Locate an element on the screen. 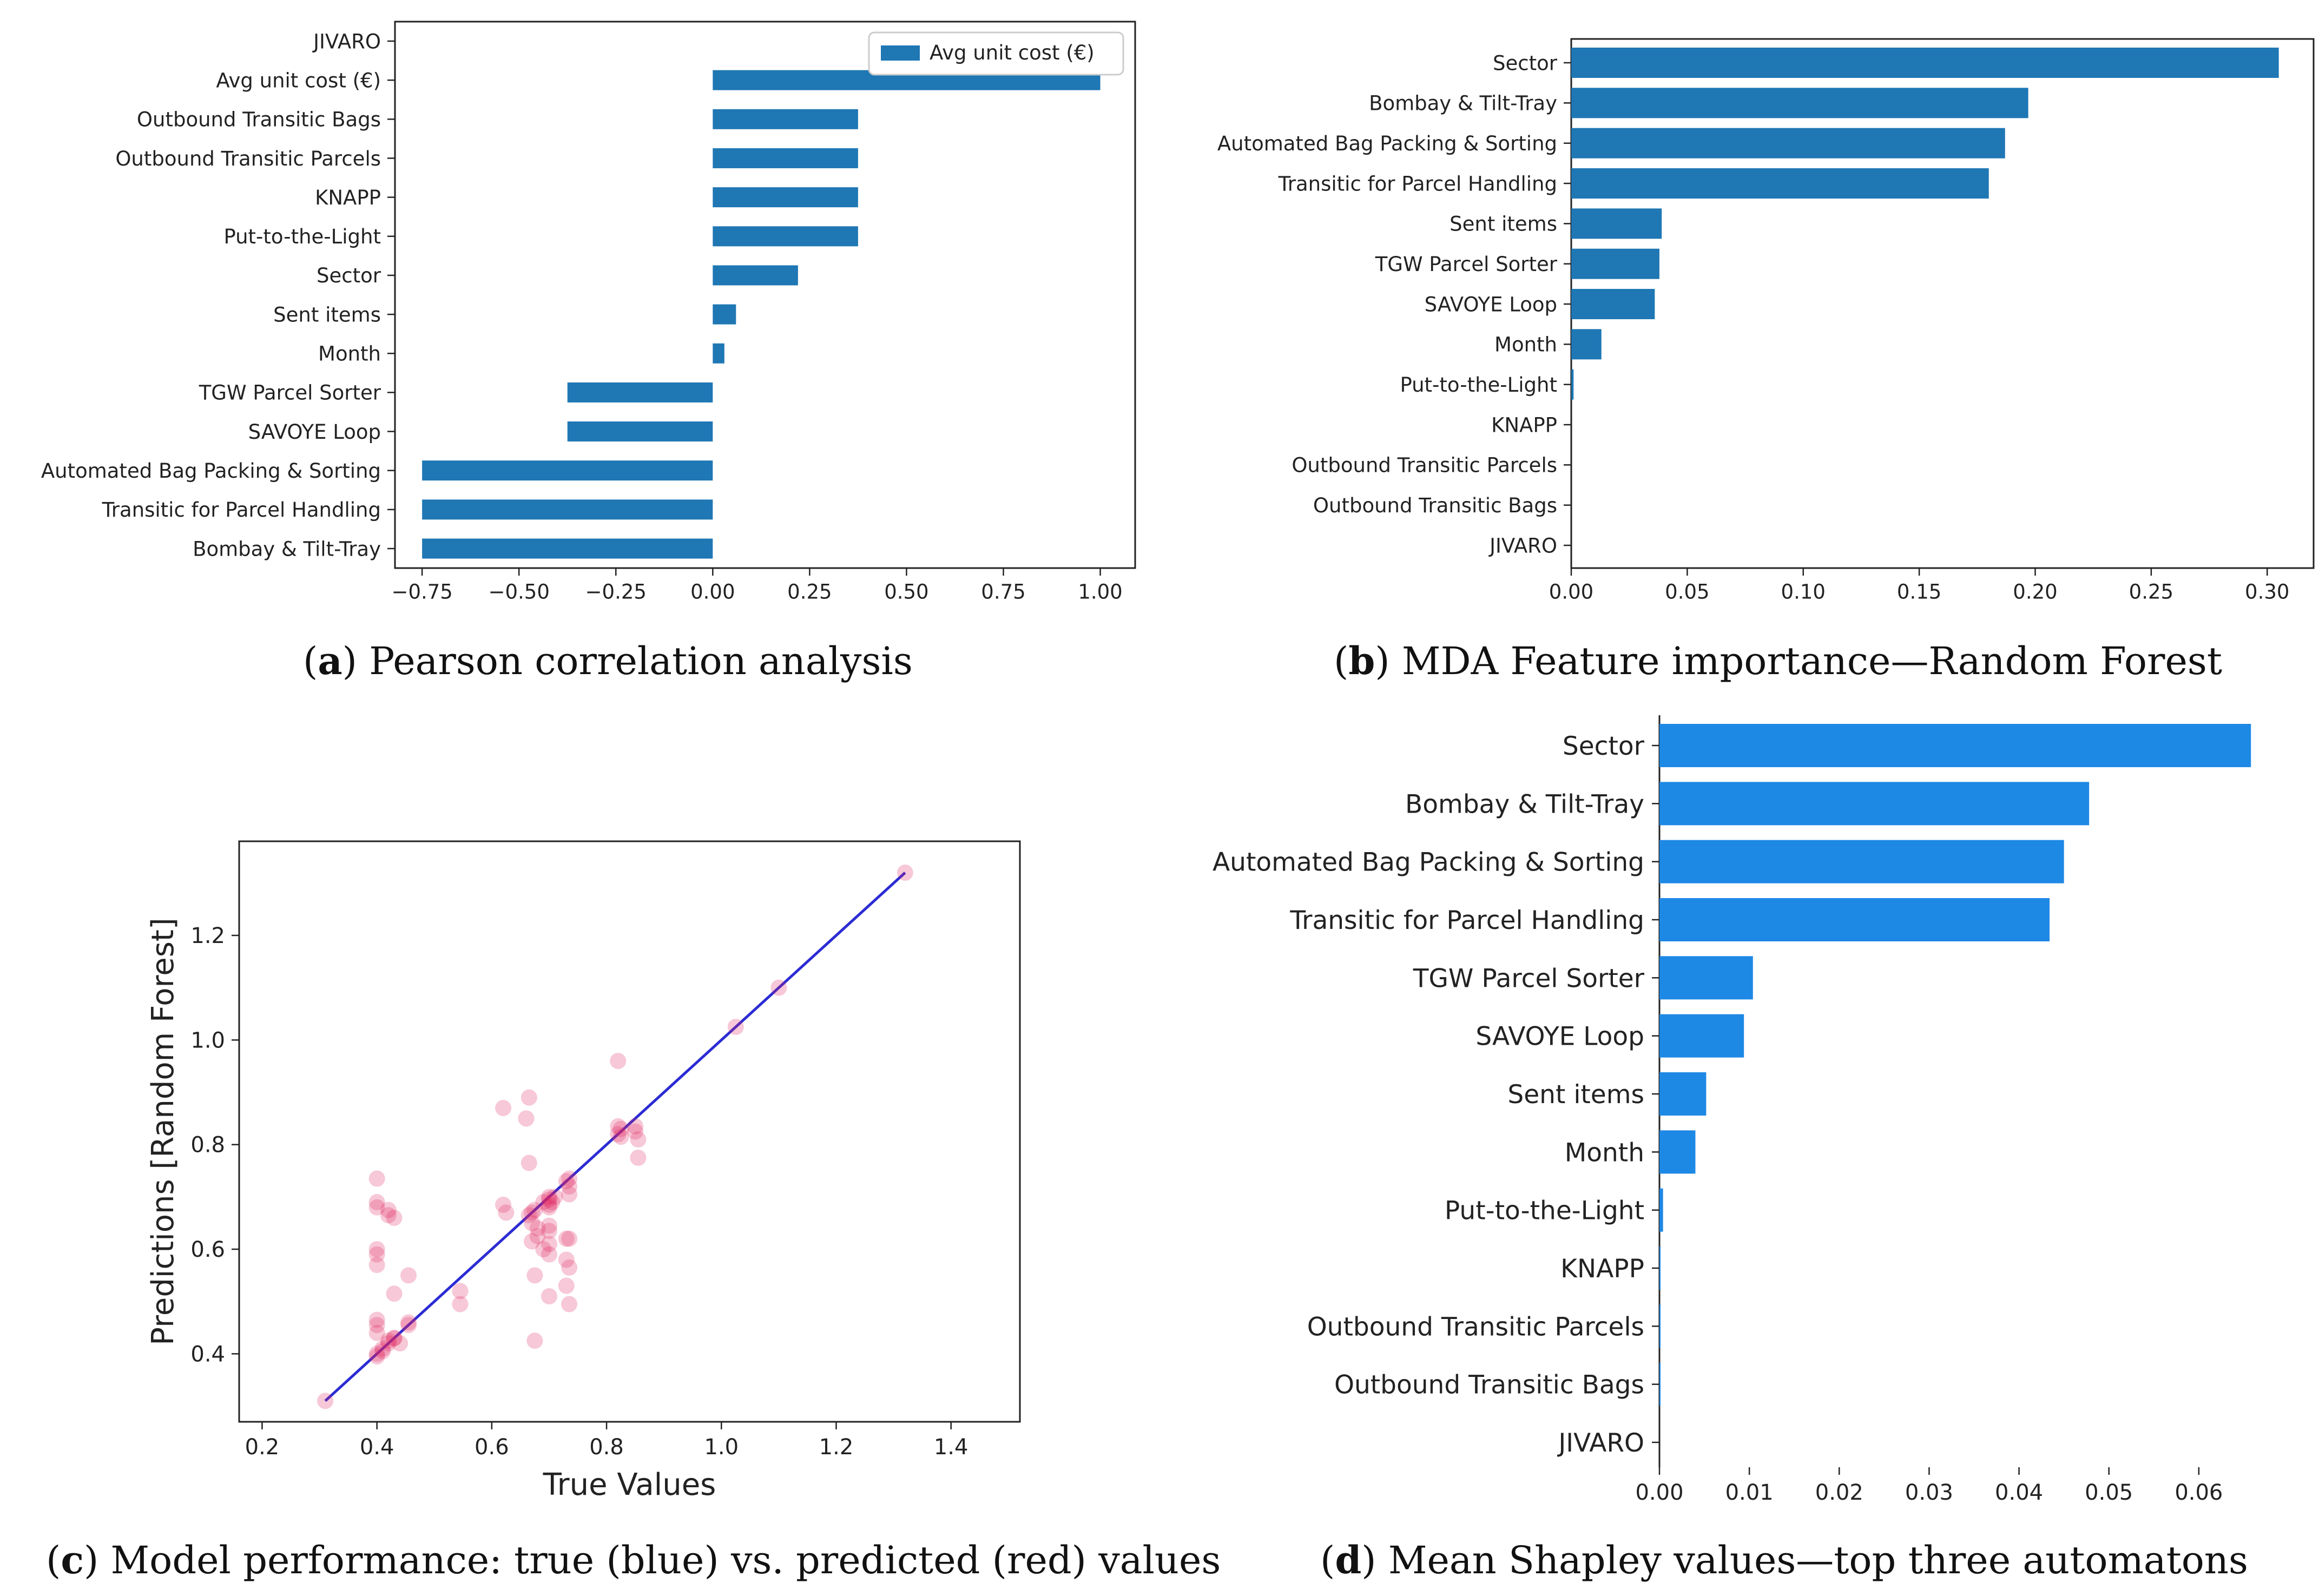 The image size is (2319, 1596). a-x-tick-label: 0.50 is located at coordinates (906, 592).